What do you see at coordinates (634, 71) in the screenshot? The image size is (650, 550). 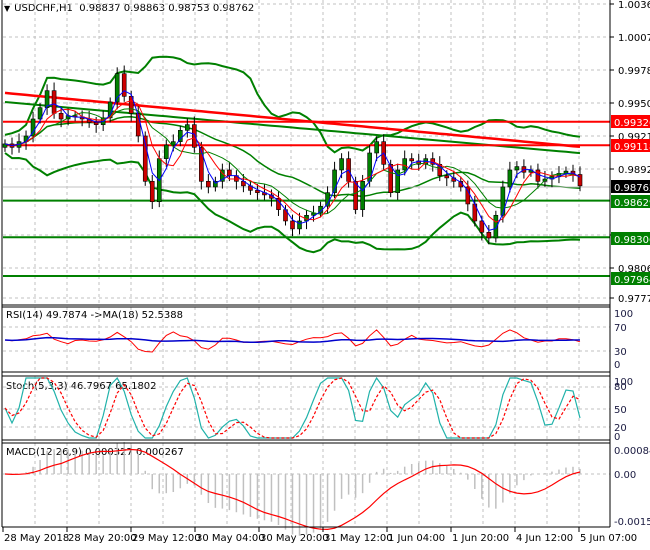 I see `svg-text: 0.99785` at bounding box center [634, 71].